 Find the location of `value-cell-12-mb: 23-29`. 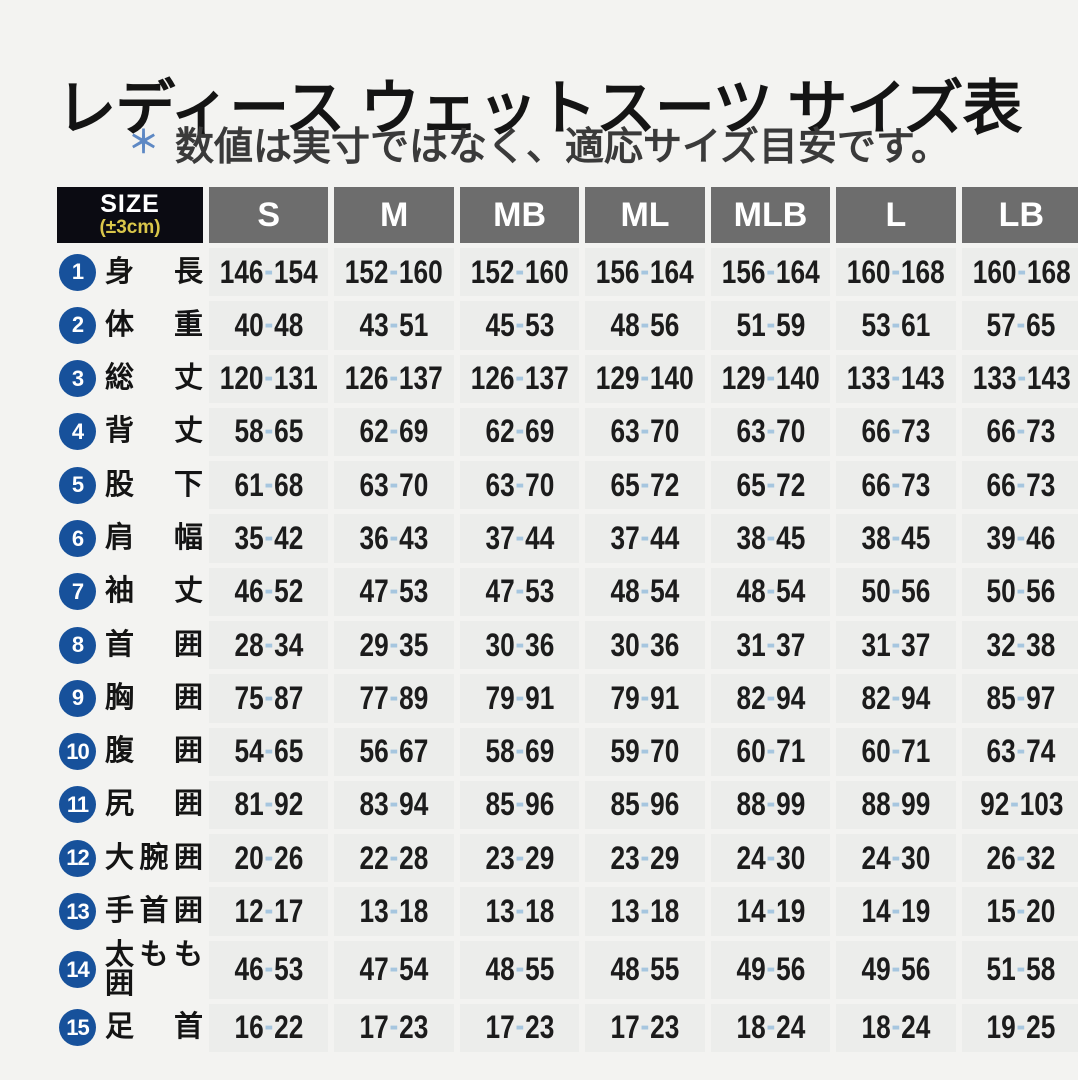

value-cell-12-mb: 23-29 is located at coordinates (519, 858).